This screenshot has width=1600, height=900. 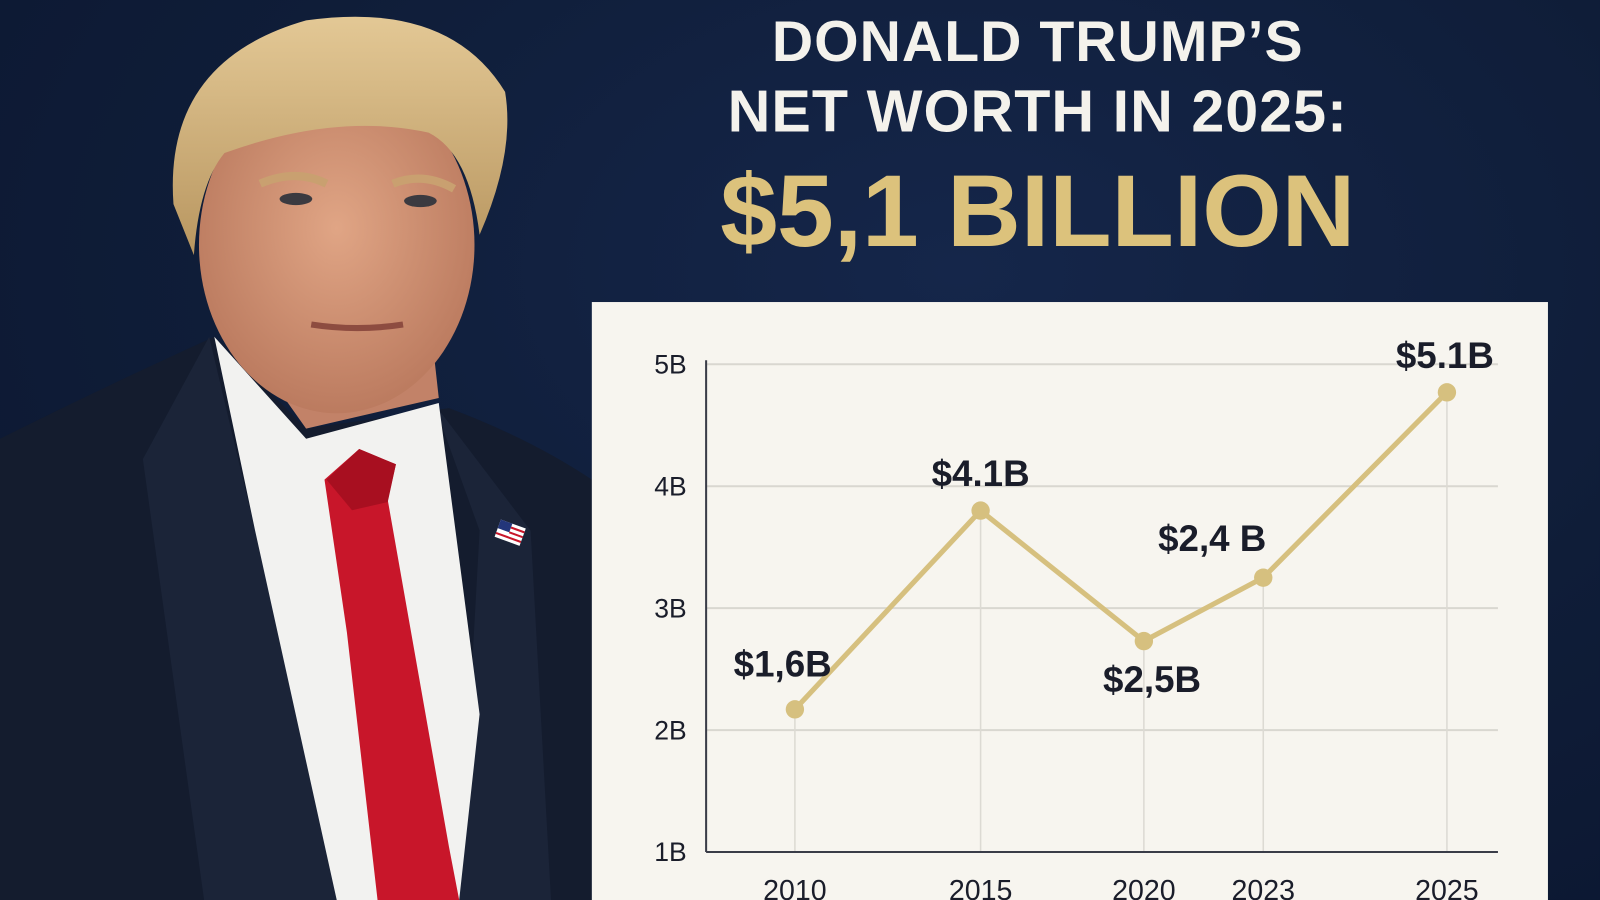 What do you see at coordinates (670, 730) in the screenshot?
I see `y-tick-label: 2B` at bounding box center [670, 730].